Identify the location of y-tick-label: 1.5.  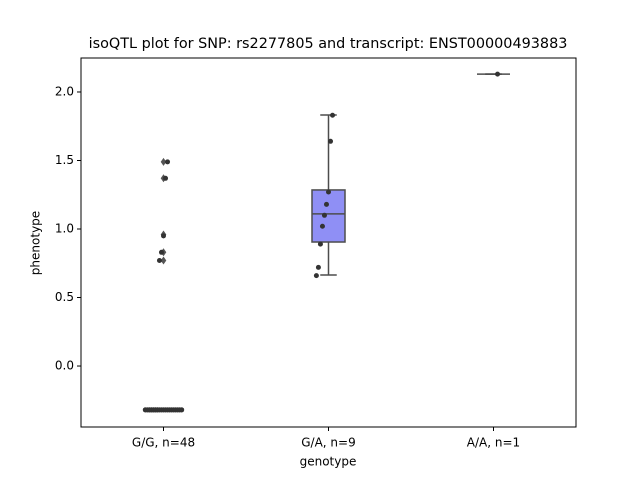
(64, 160).